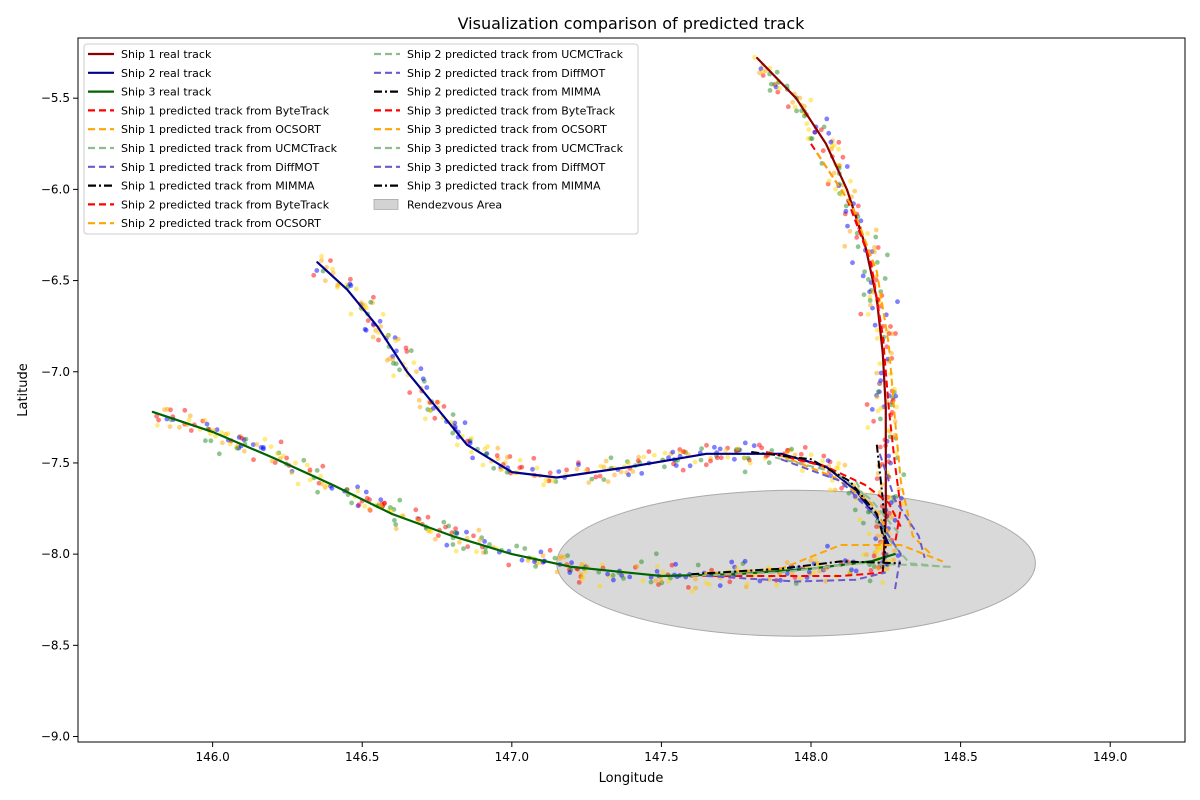 This screenshot has width=1200, height=800. What do you see at coordinates (515, 54) in the screenshot?
I see `legend-label-ship-2-predicted-track-from-ucmctrack: Ship 2 predicted track from UCMCTrack` at bounding box center [515, 54].